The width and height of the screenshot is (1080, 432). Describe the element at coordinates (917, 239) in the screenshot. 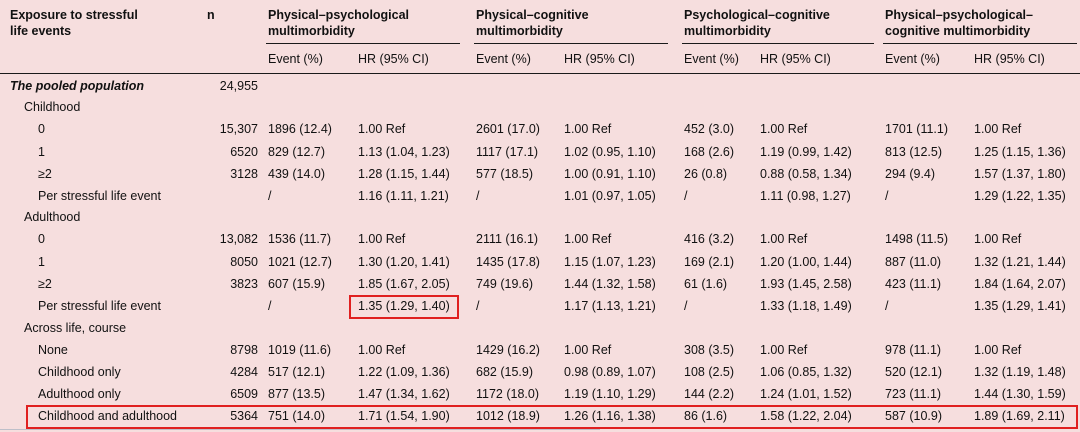

I see `cell-event: 1498 (11.5)` at that location.